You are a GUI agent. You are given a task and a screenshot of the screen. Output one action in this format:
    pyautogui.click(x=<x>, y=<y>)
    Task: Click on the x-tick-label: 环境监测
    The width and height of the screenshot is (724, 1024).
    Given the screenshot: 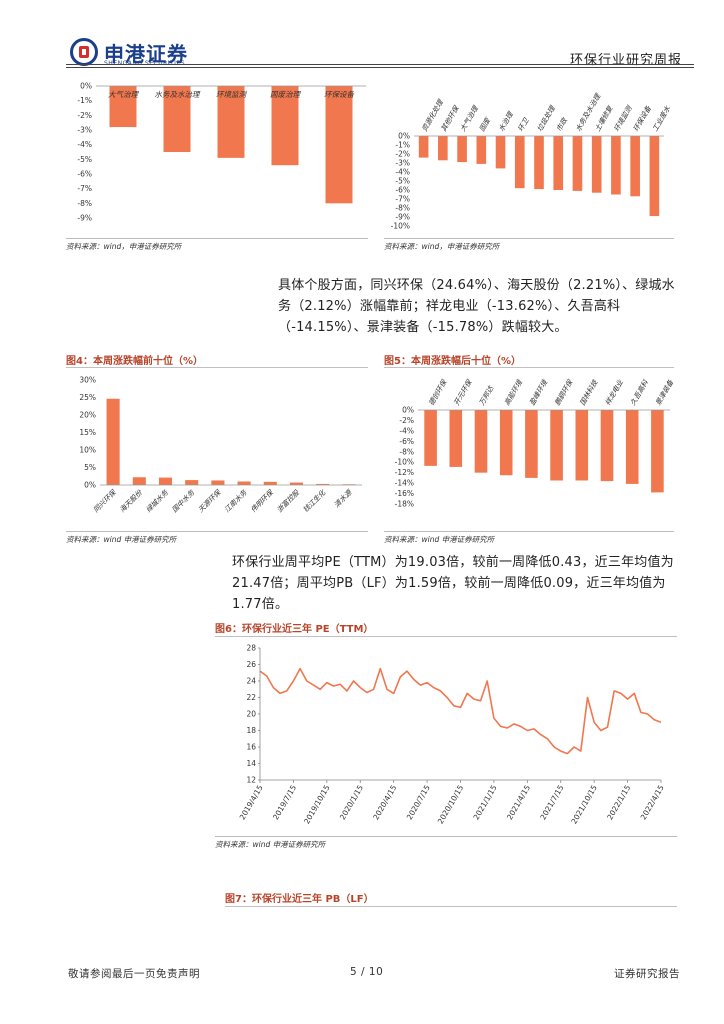 What is the action you would take?
    pyautogui.click(x=623, y=118)
    